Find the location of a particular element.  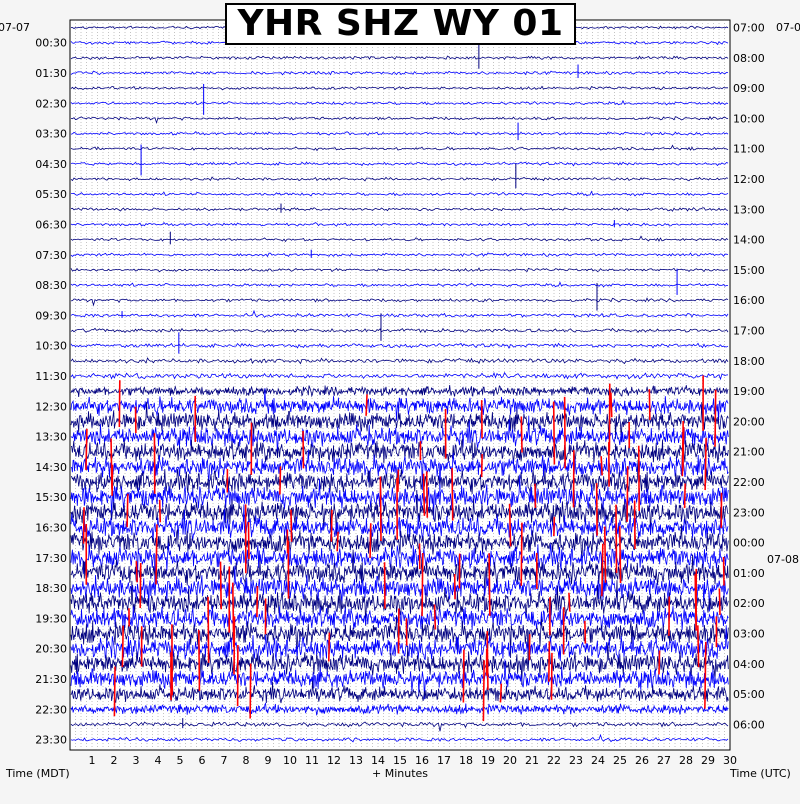

left-tick-label: 12:30 is located at coordinates (51, 406).